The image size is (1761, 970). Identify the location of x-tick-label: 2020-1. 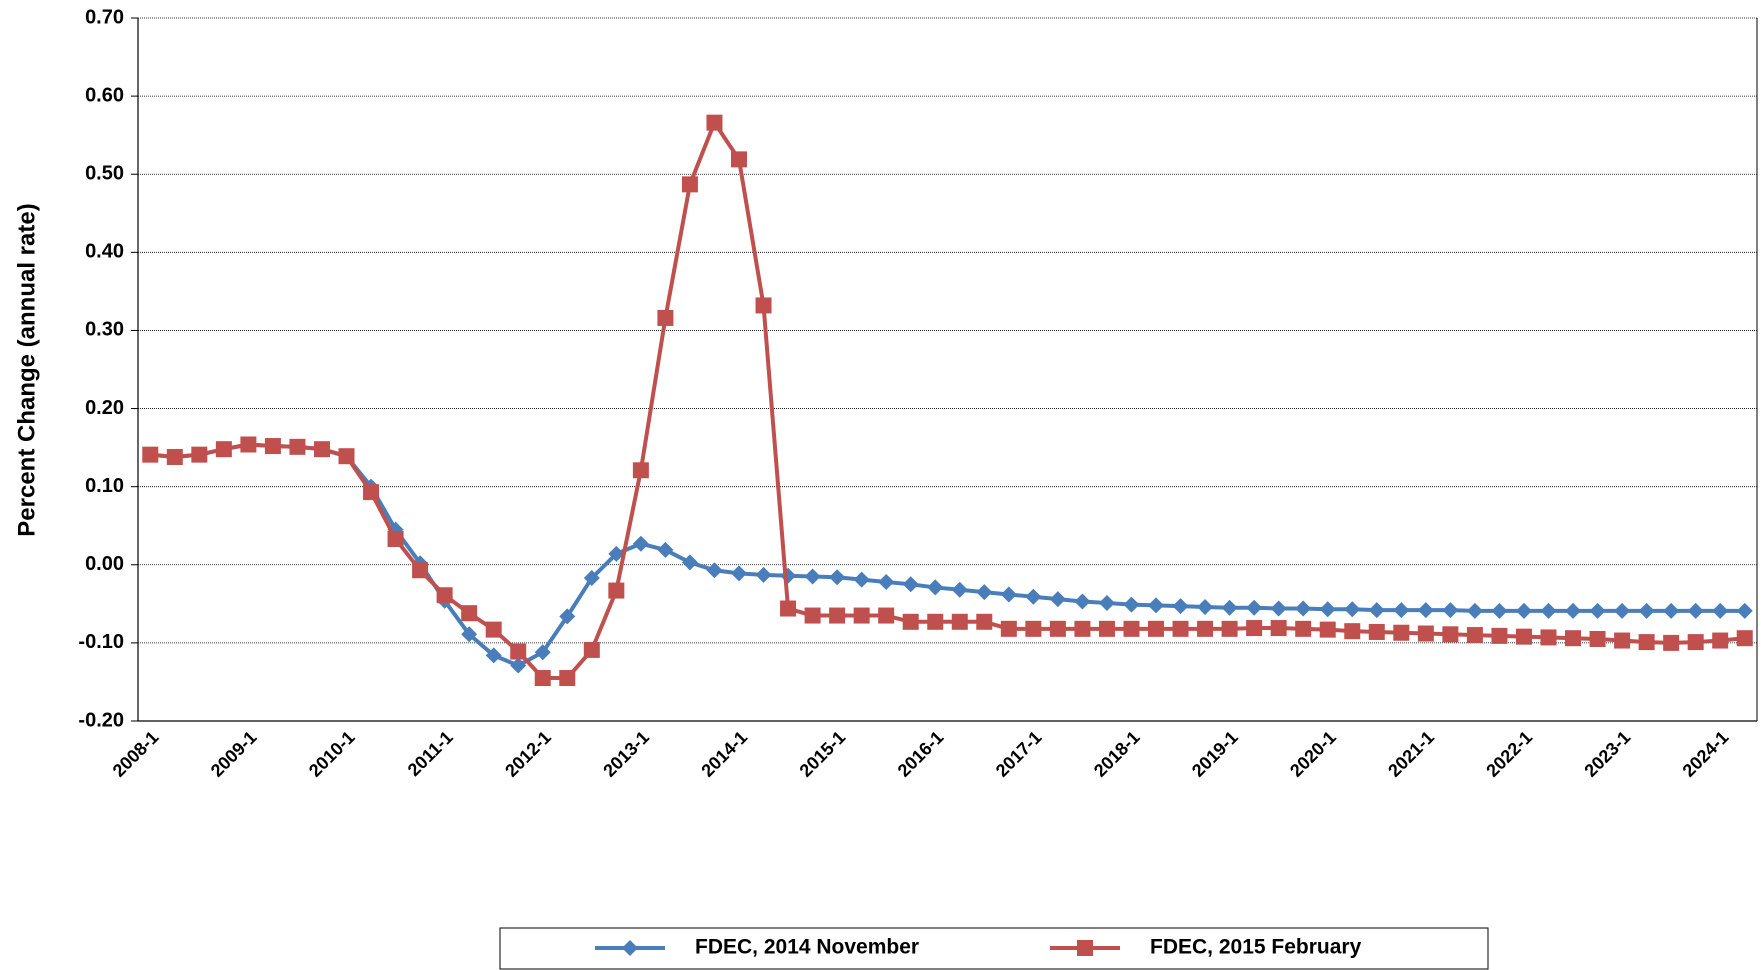
(1313, 754).